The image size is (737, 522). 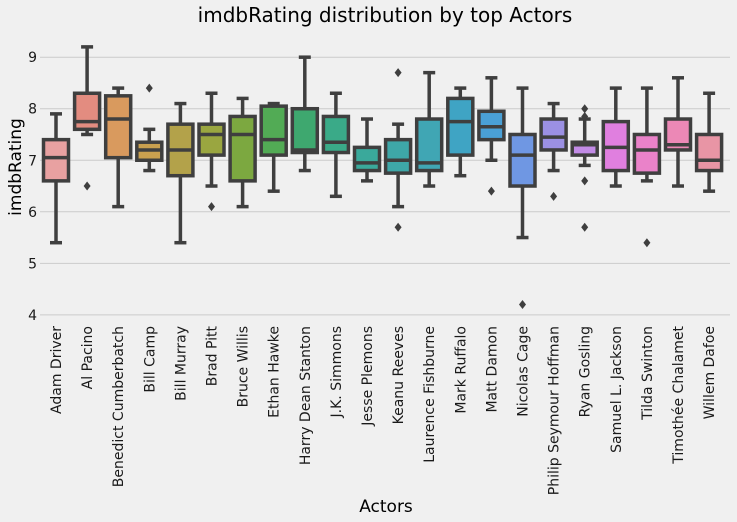 I want to click on box-jesse-plemons, so click(x=367, y=150).